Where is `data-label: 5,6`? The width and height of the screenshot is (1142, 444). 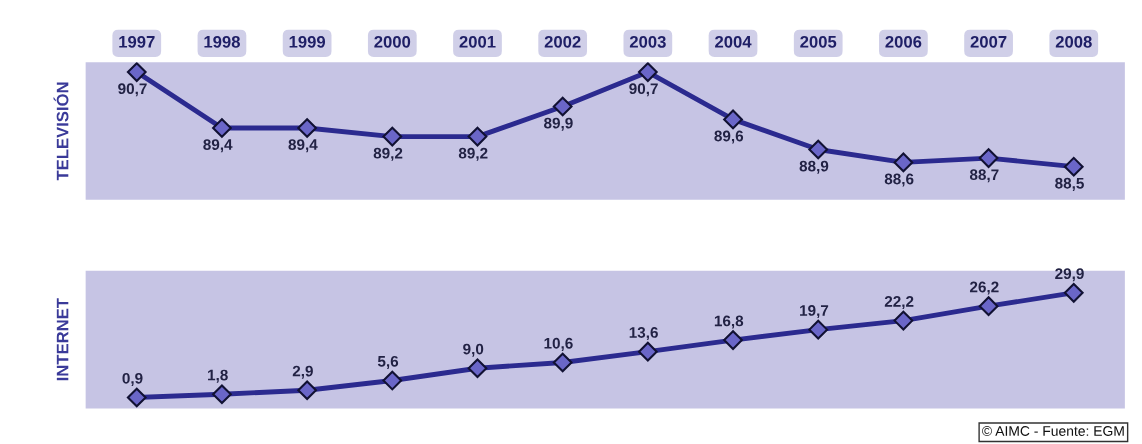 data-label: 5,6 is located at coordinates (388, 362).